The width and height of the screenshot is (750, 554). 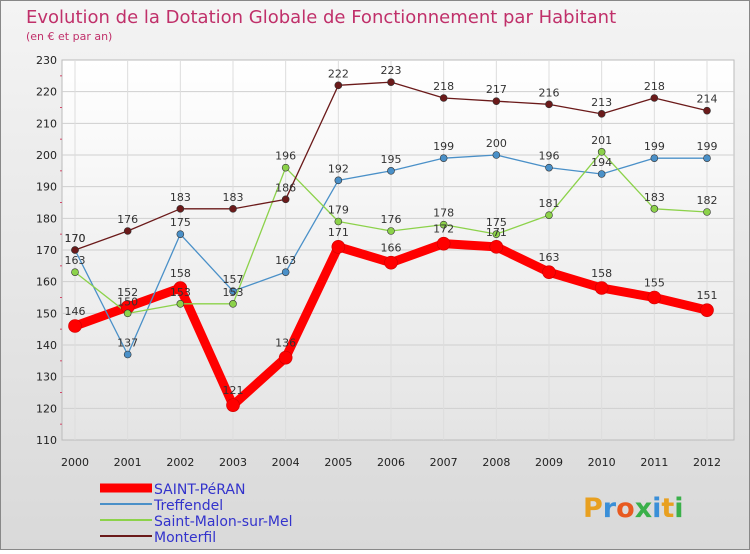 I want to click on proxiti-logo: Proxiti, so click(x=633, y=508).